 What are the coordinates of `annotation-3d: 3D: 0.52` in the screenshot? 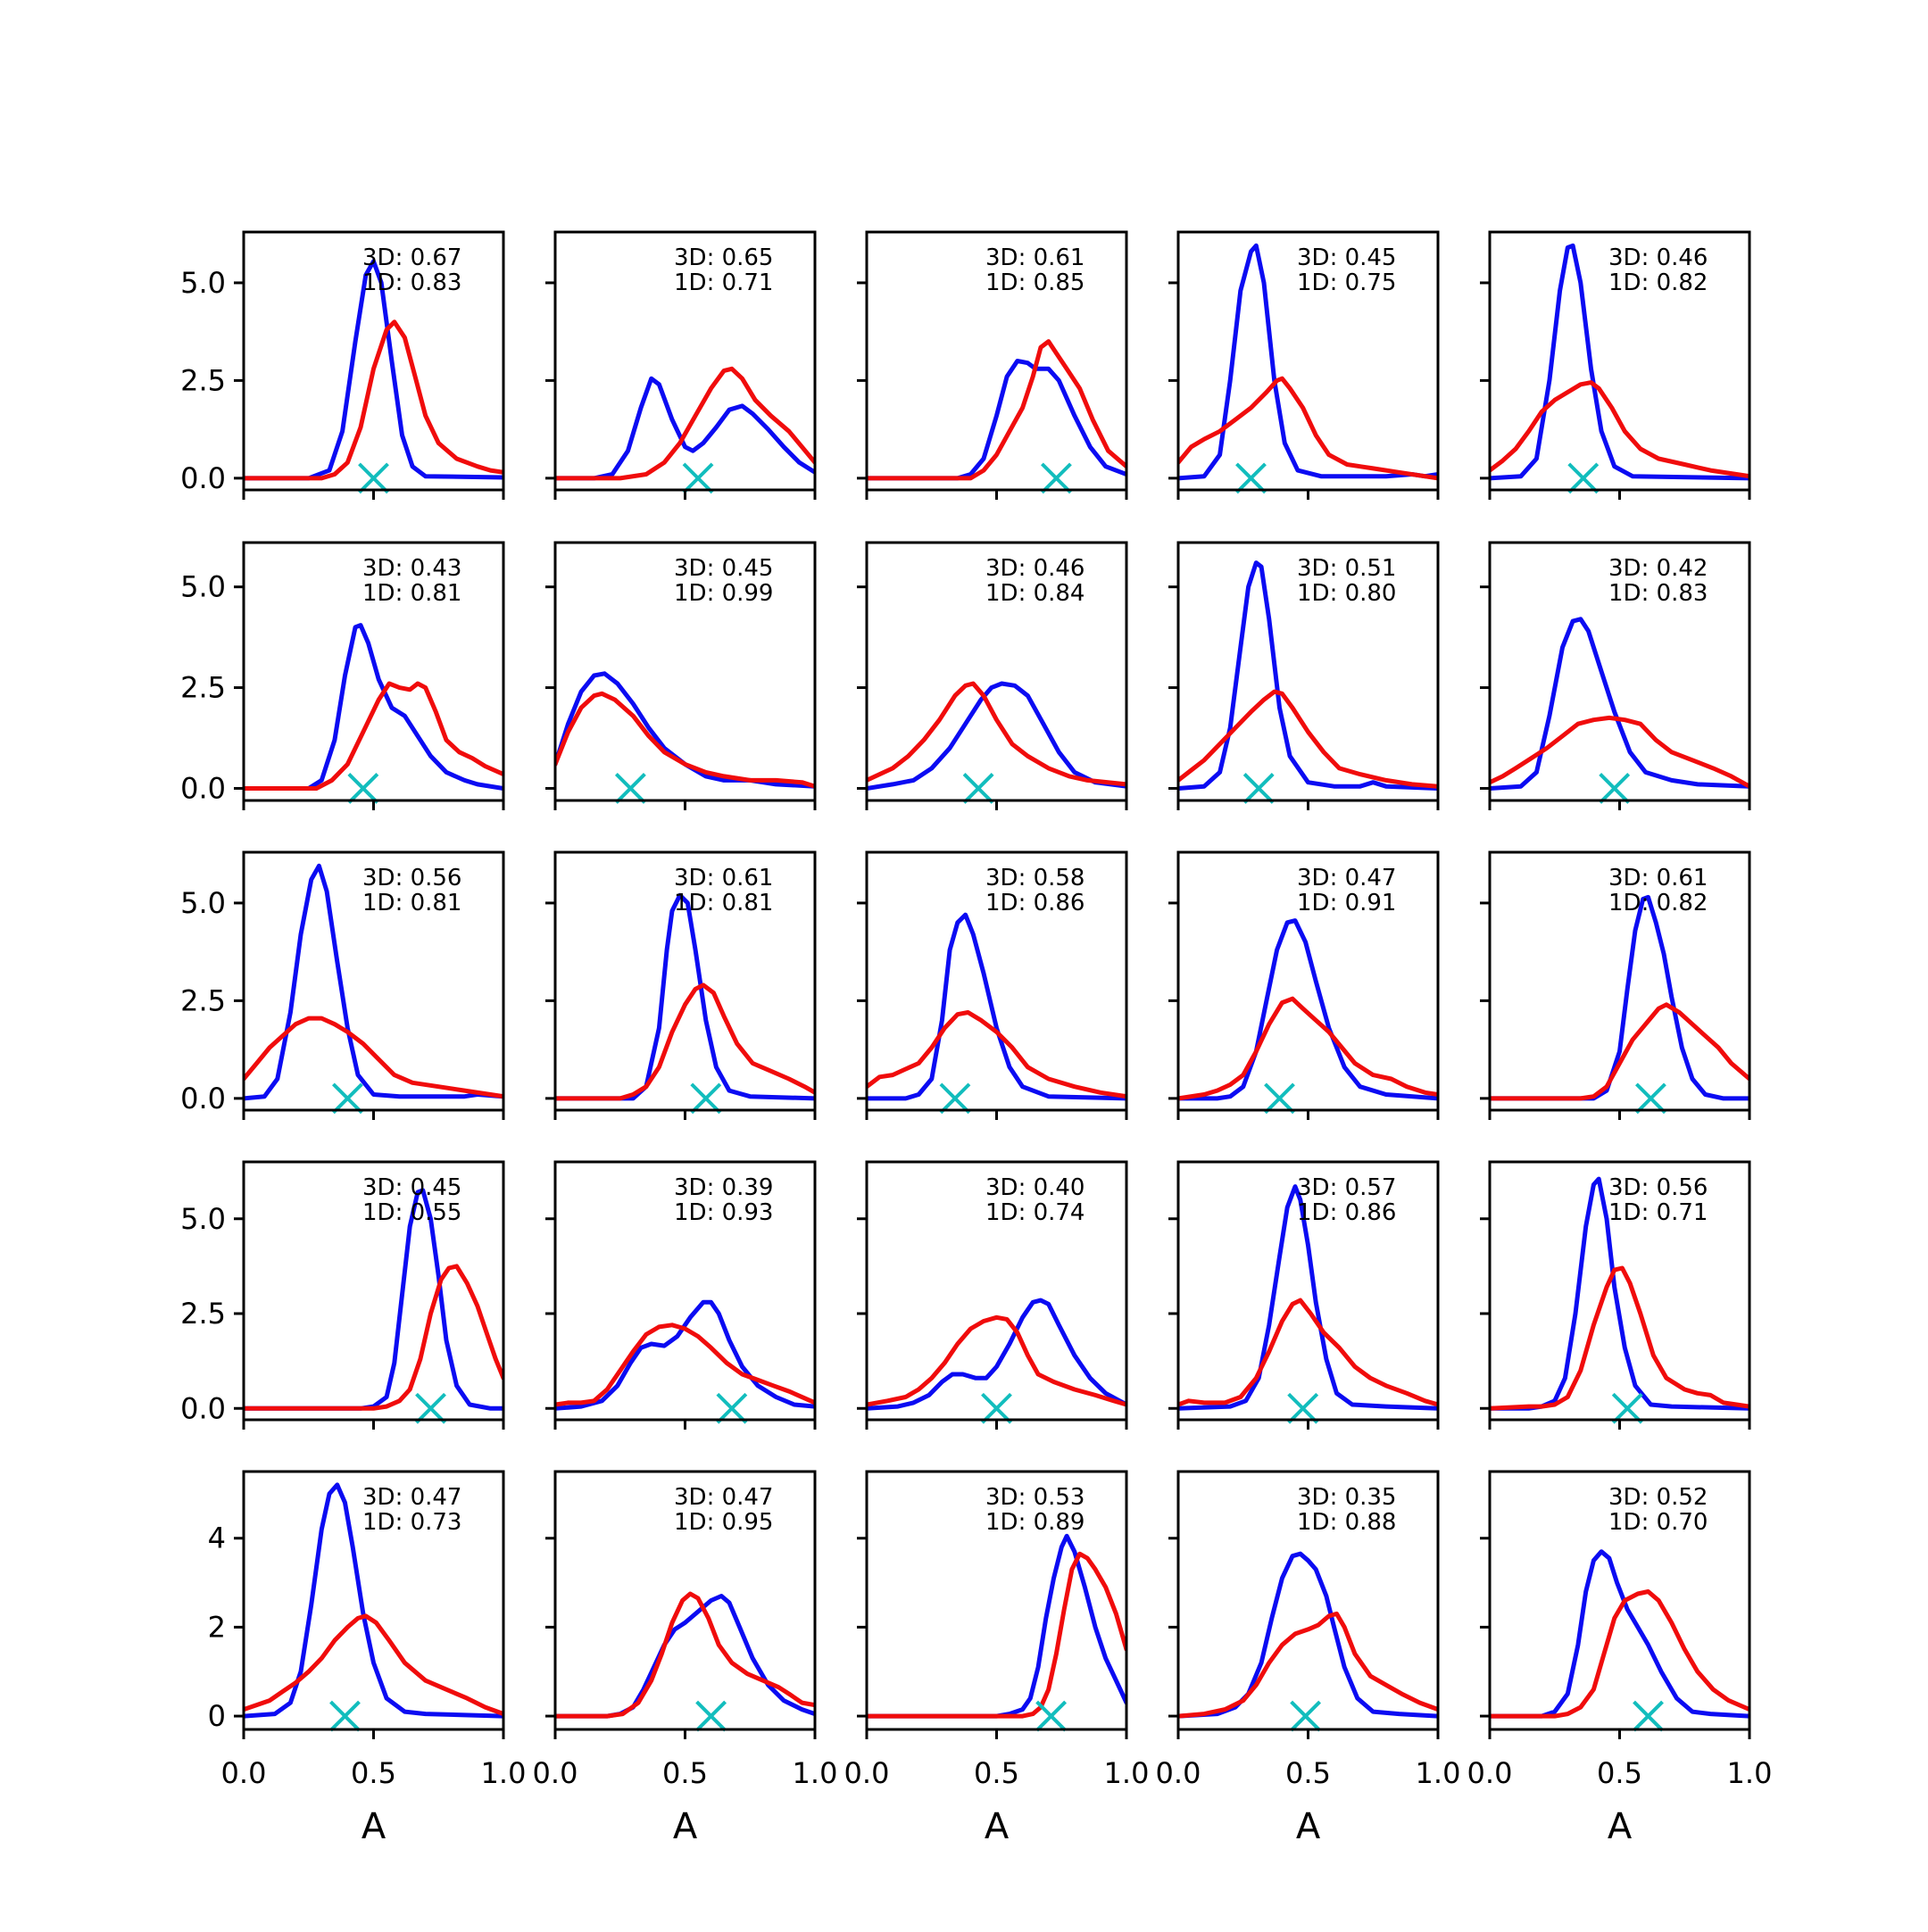 It's located at (1658, 1497).